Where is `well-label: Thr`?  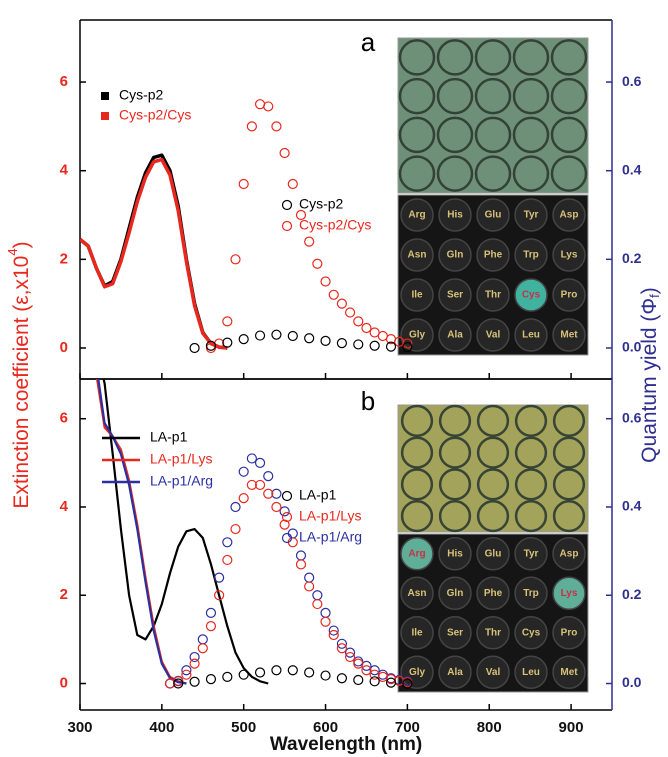
well-label: Thr is located at coordinates (493, 295).